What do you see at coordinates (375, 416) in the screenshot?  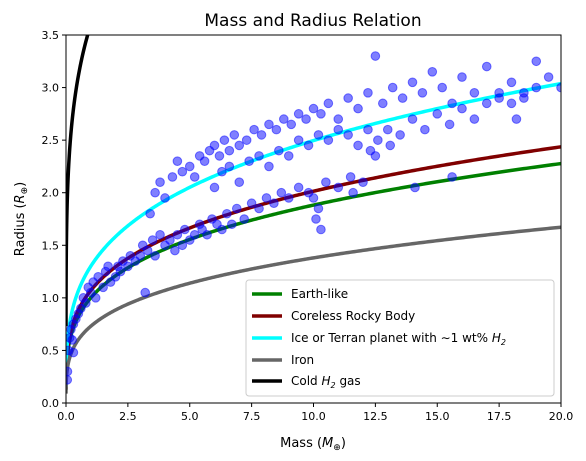 I see `x-tick-label: 12.5` at bounding box center [375, 416].